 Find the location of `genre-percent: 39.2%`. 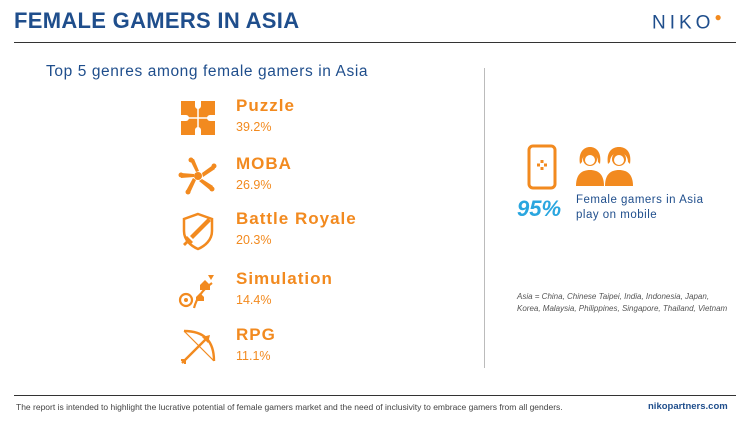

genre-percent: 39.2% is located at coordinates (254, 127).